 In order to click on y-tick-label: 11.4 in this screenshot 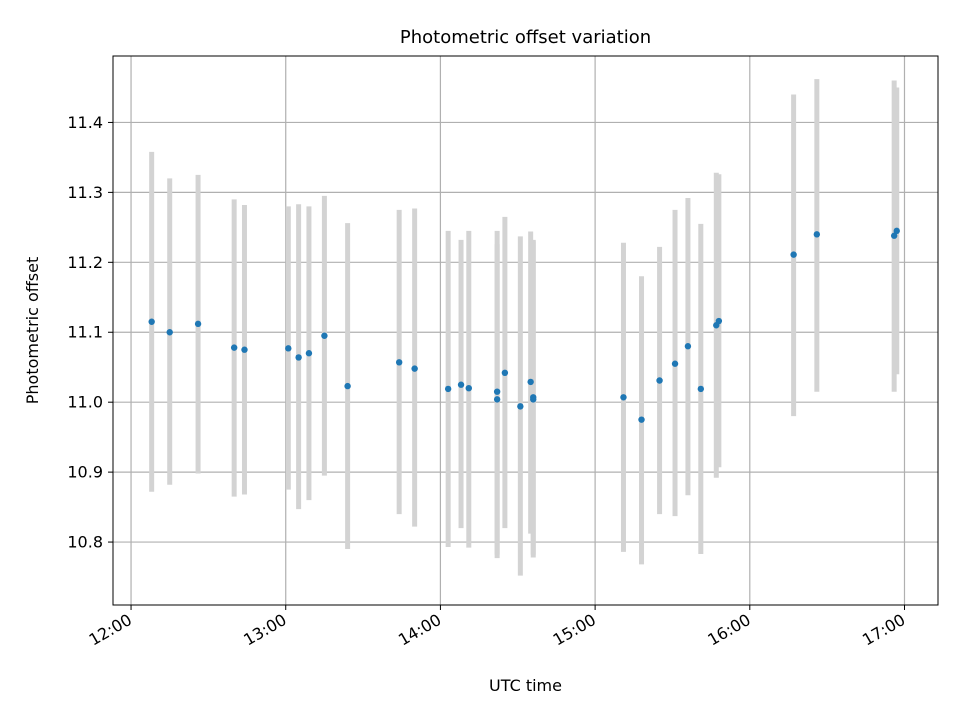, I will do `click(85, 122)`.